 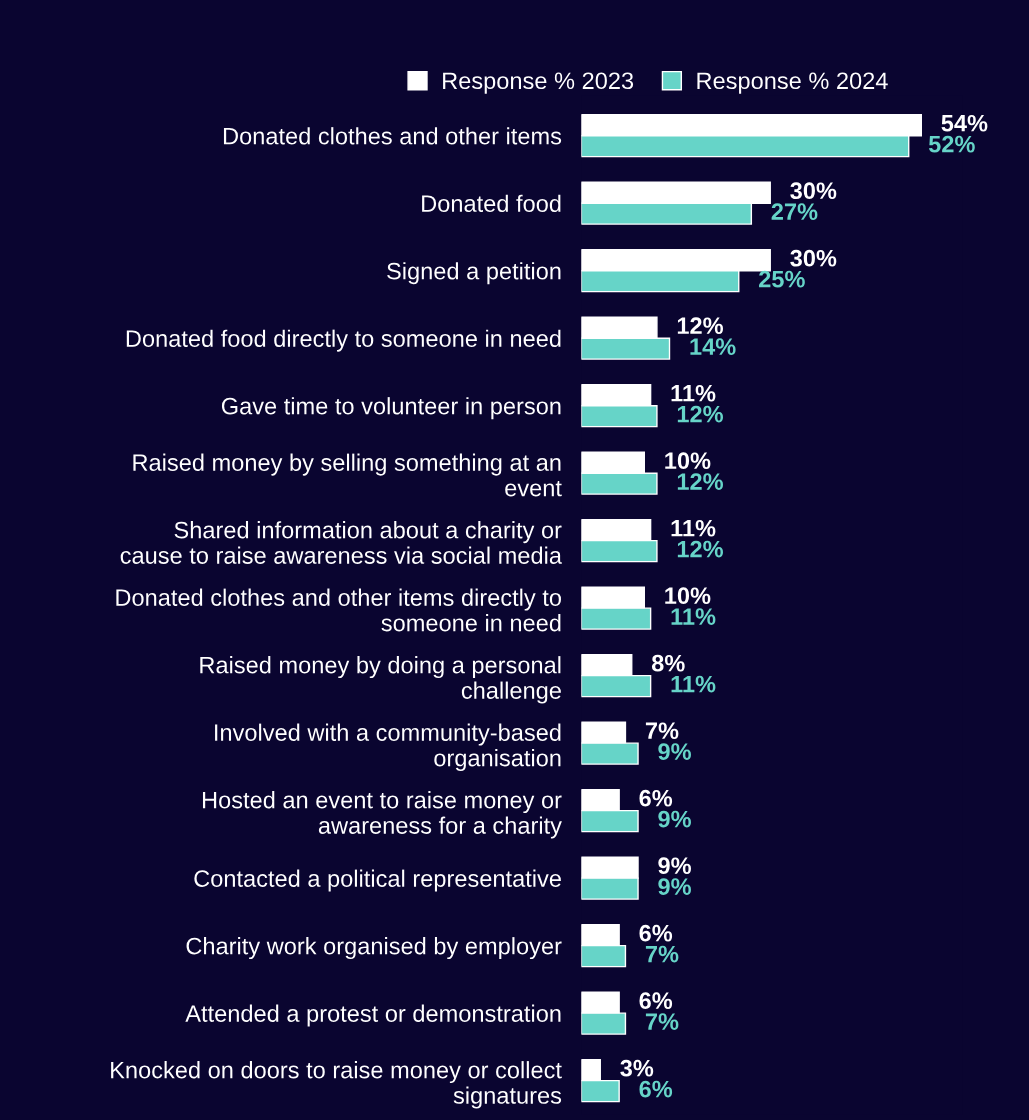 I want to click on y-tick-label: Attended a protest or demonstration, so click(x=373, y=1015).